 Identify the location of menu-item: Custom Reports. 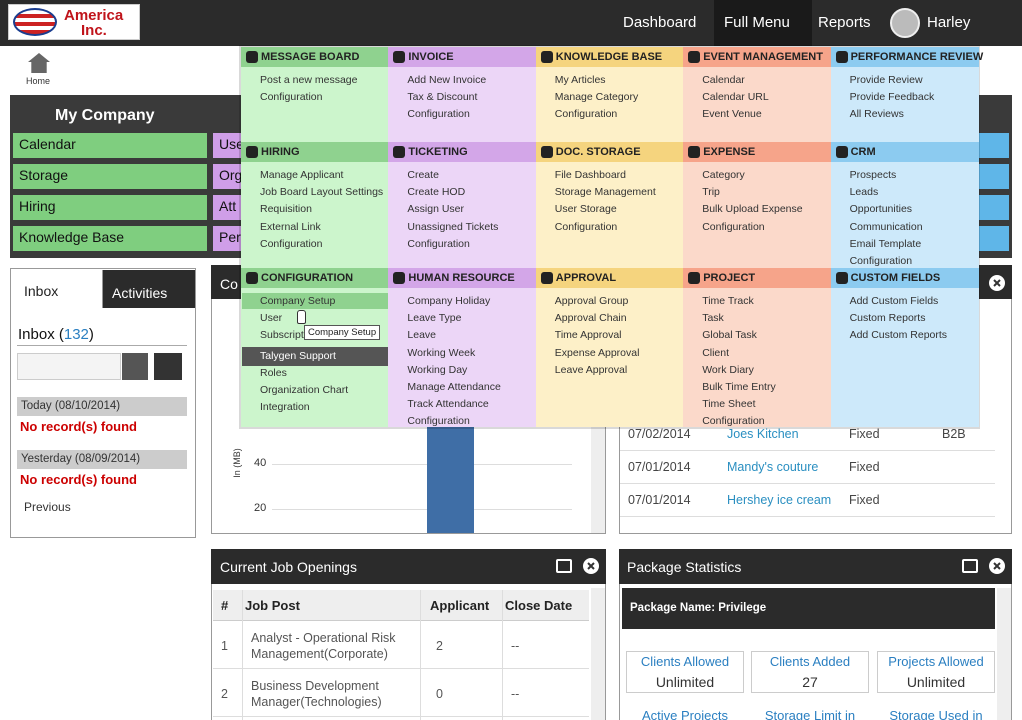
(887, 318).